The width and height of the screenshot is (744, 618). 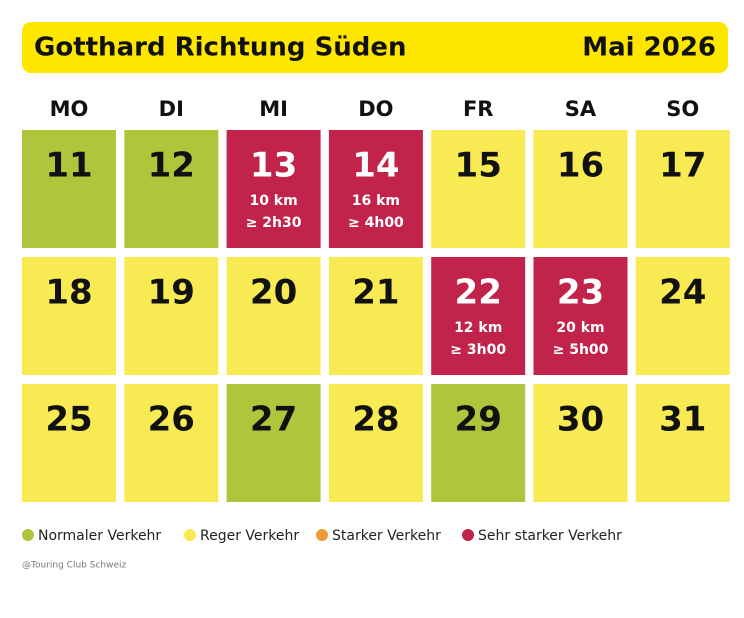 I want to click on weekday: FR, so click(x=478, y=109).